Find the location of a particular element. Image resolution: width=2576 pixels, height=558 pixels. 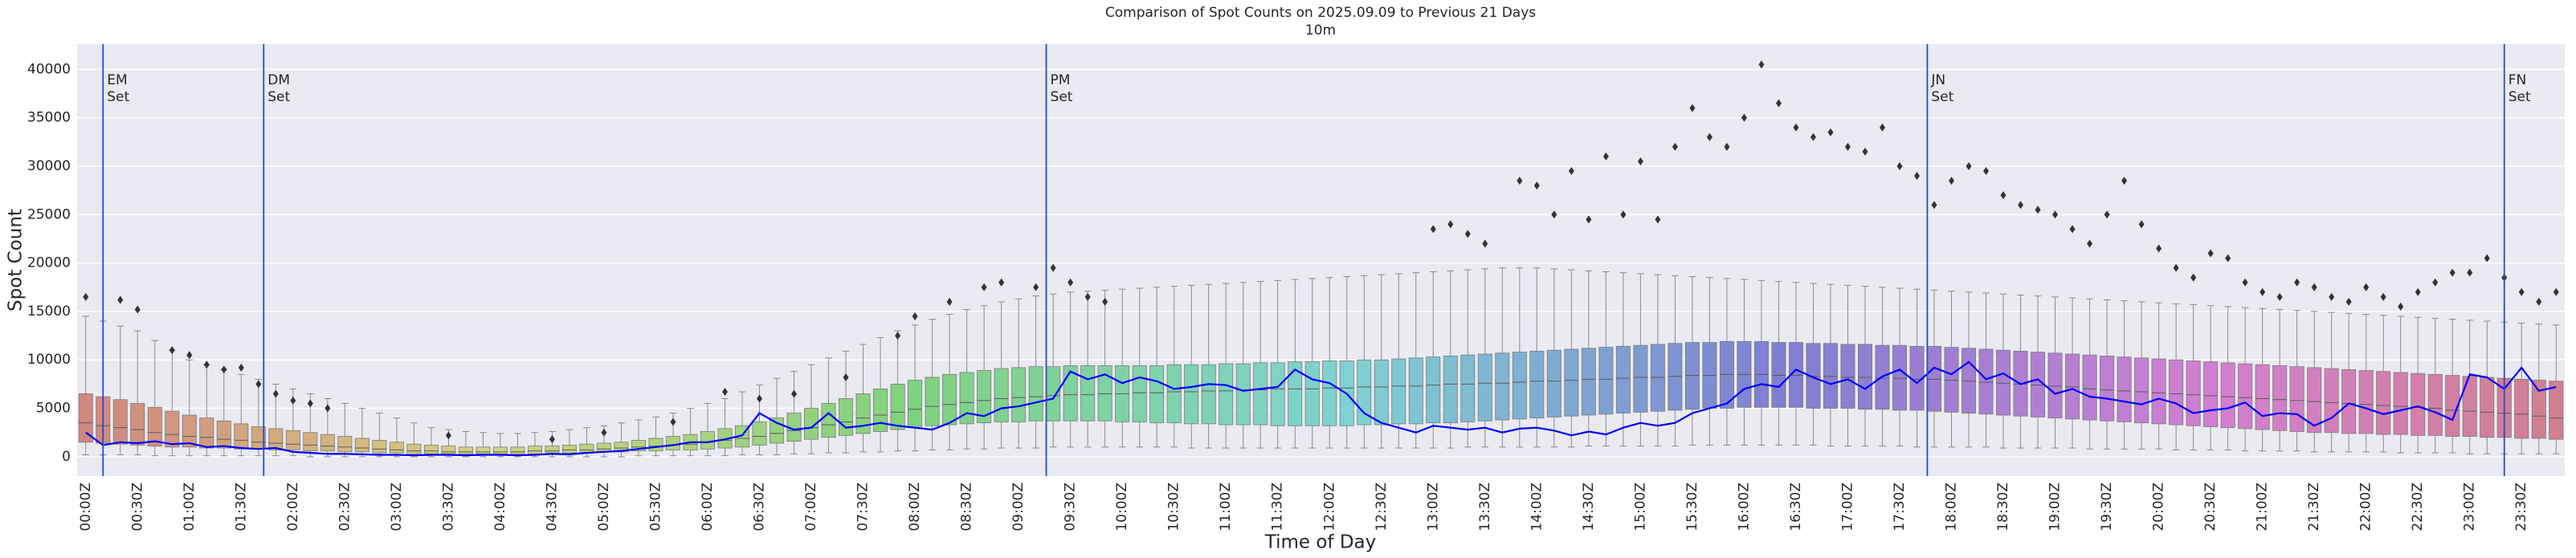

x-tick-label: 01:30Z is located at coordinates (241, 507).